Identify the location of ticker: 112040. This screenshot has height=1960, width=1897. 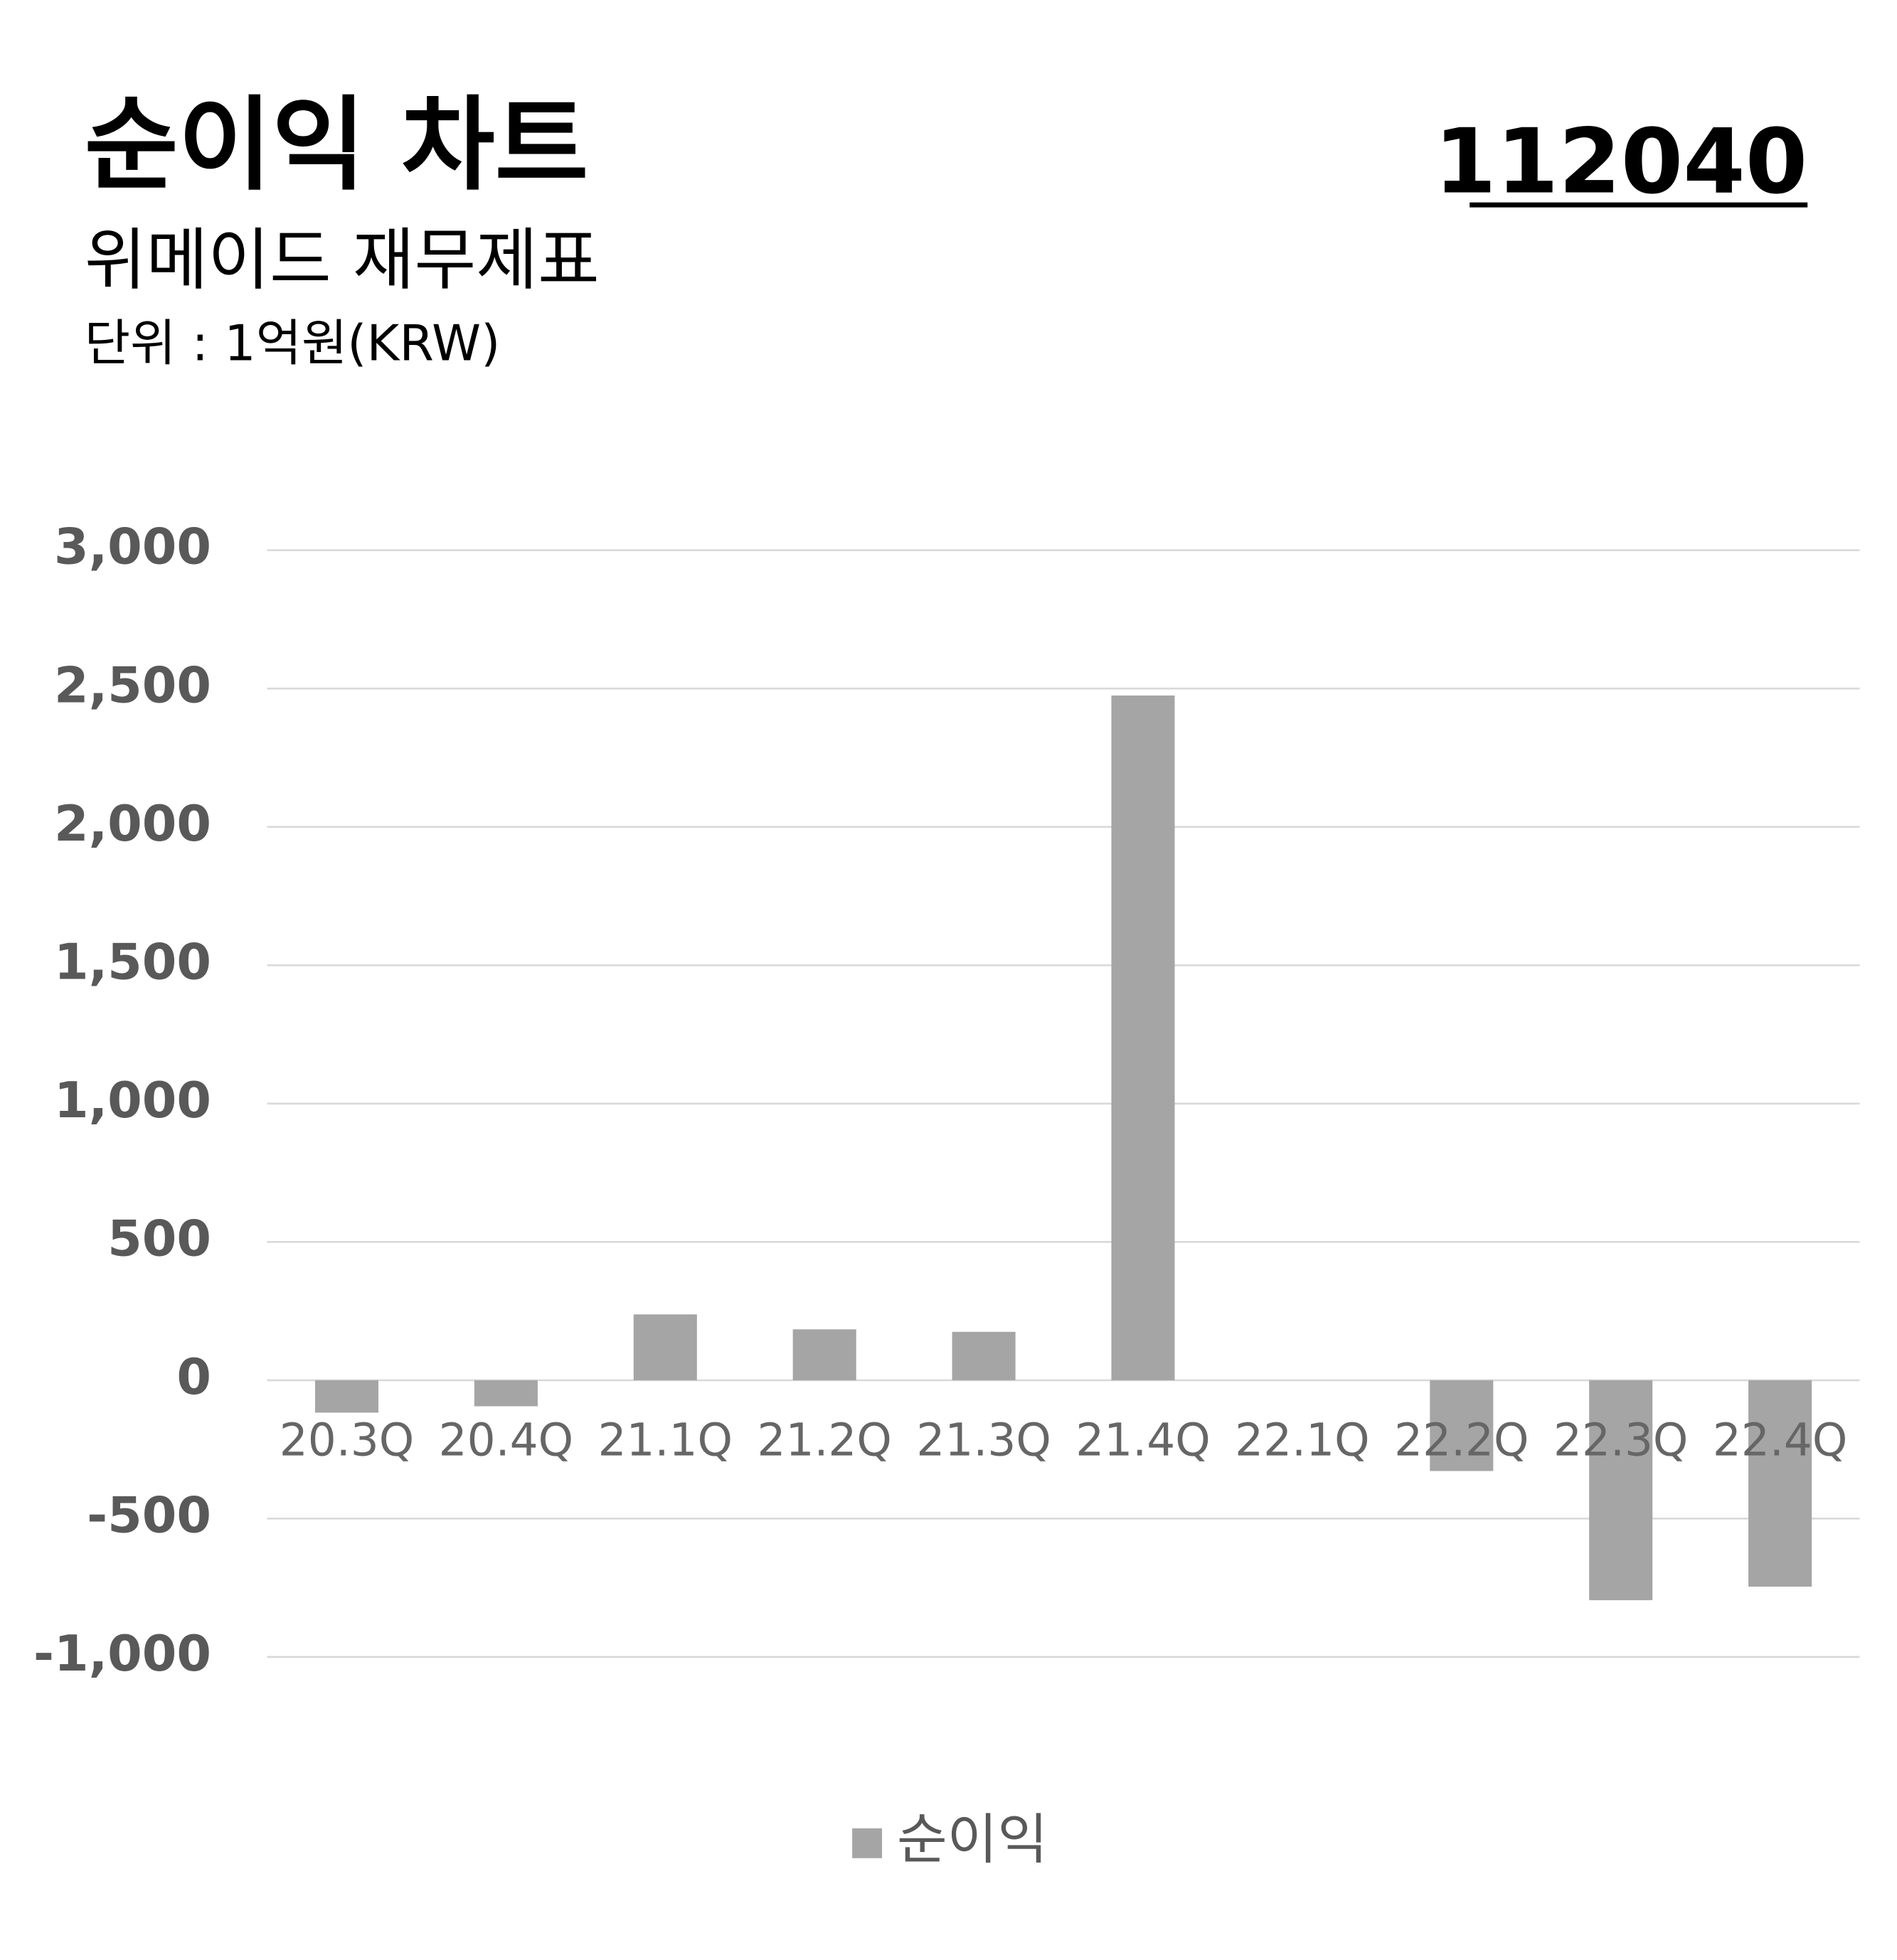
(1621, 162).